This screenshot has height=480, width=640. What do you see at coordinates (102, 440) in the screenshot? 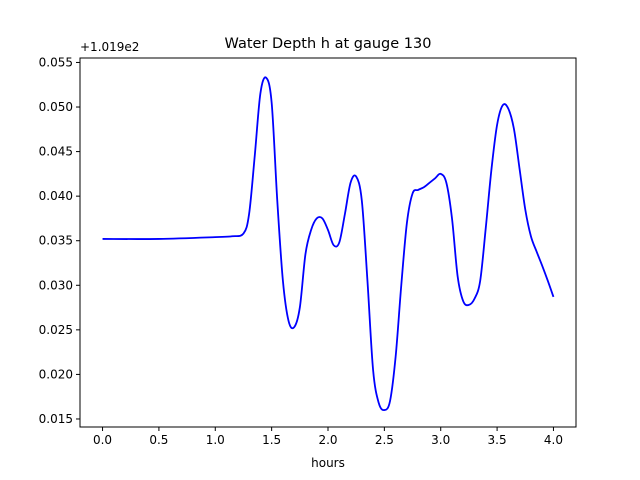
I see `x-tick-label: 0.0` at bounding box center [102, 440].